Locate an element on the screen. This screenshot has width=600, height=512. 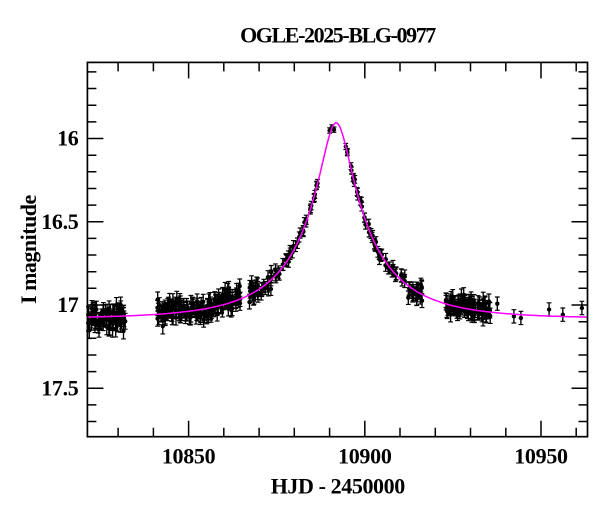
svg-text: 17 is located at coordinates (68, 304).